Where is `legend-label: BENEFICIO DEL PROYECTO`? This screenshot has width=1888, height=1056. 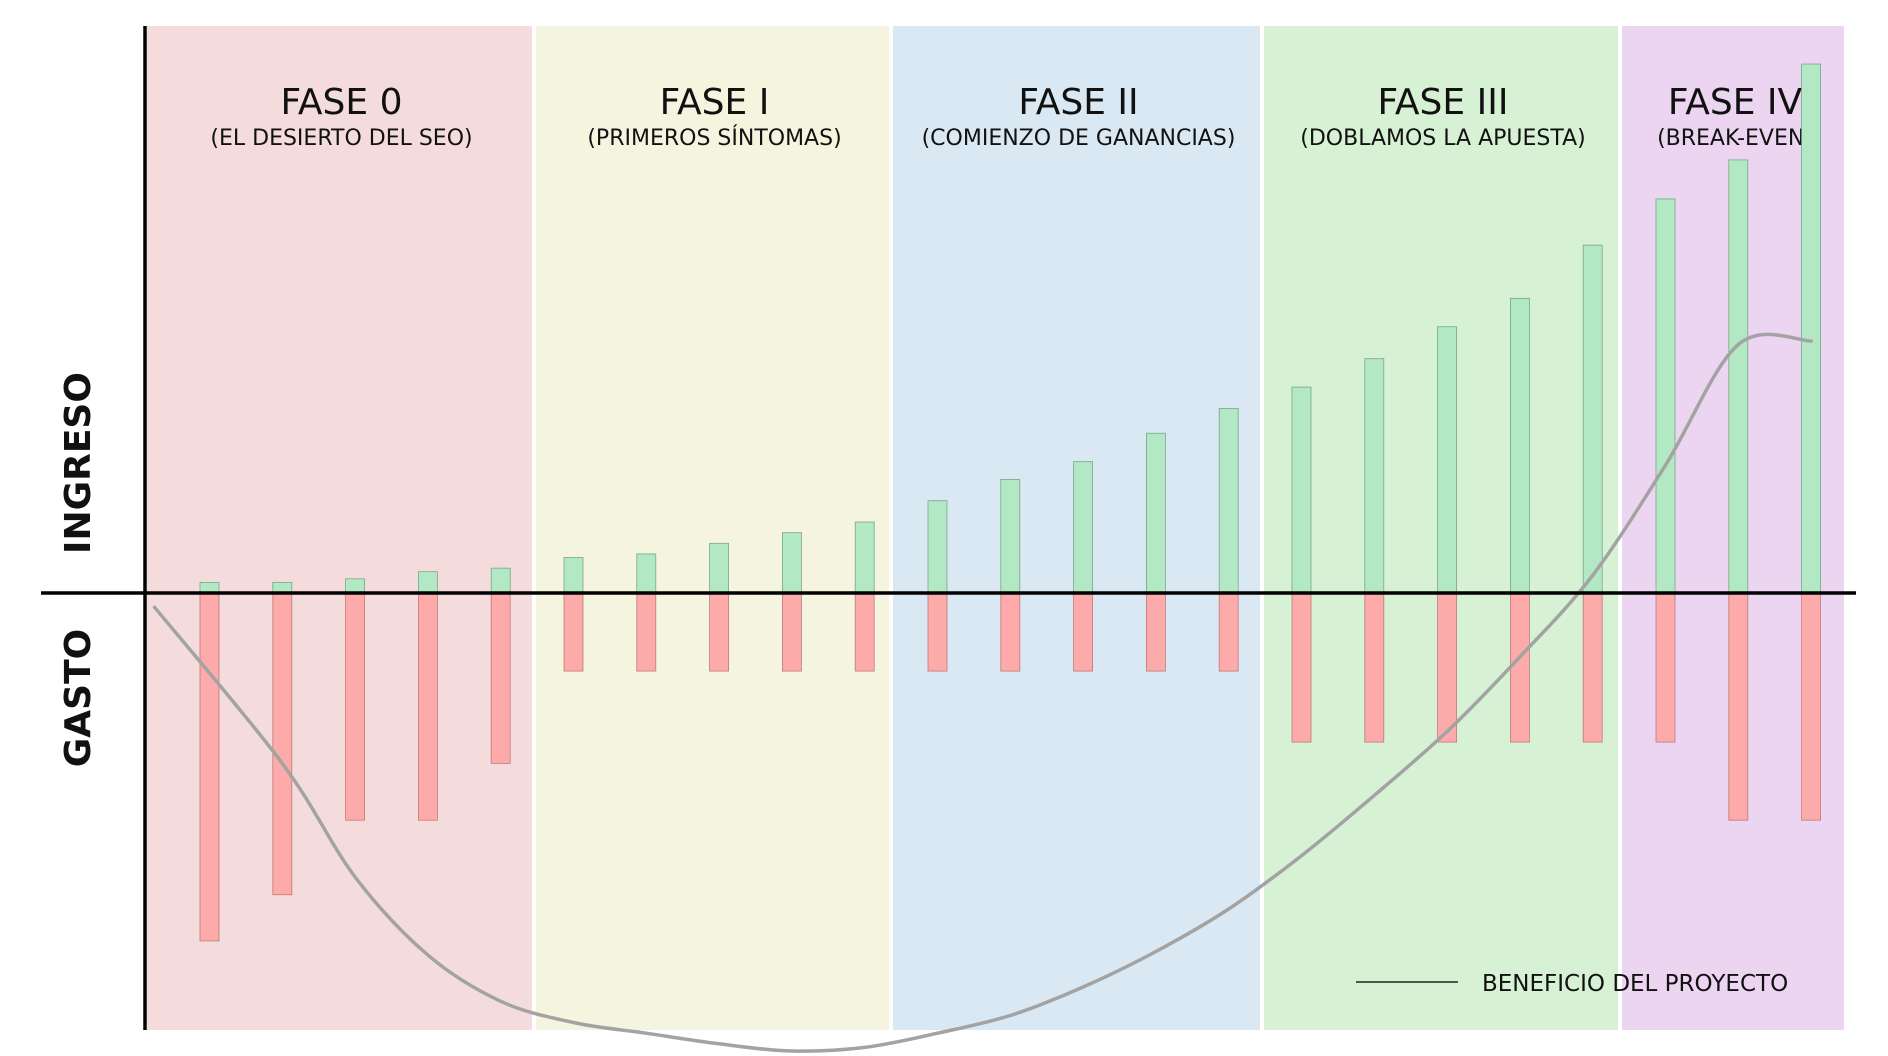
legend-label: BENEFICIO DEL PROYECTO is located at coordinates (1635, 984).